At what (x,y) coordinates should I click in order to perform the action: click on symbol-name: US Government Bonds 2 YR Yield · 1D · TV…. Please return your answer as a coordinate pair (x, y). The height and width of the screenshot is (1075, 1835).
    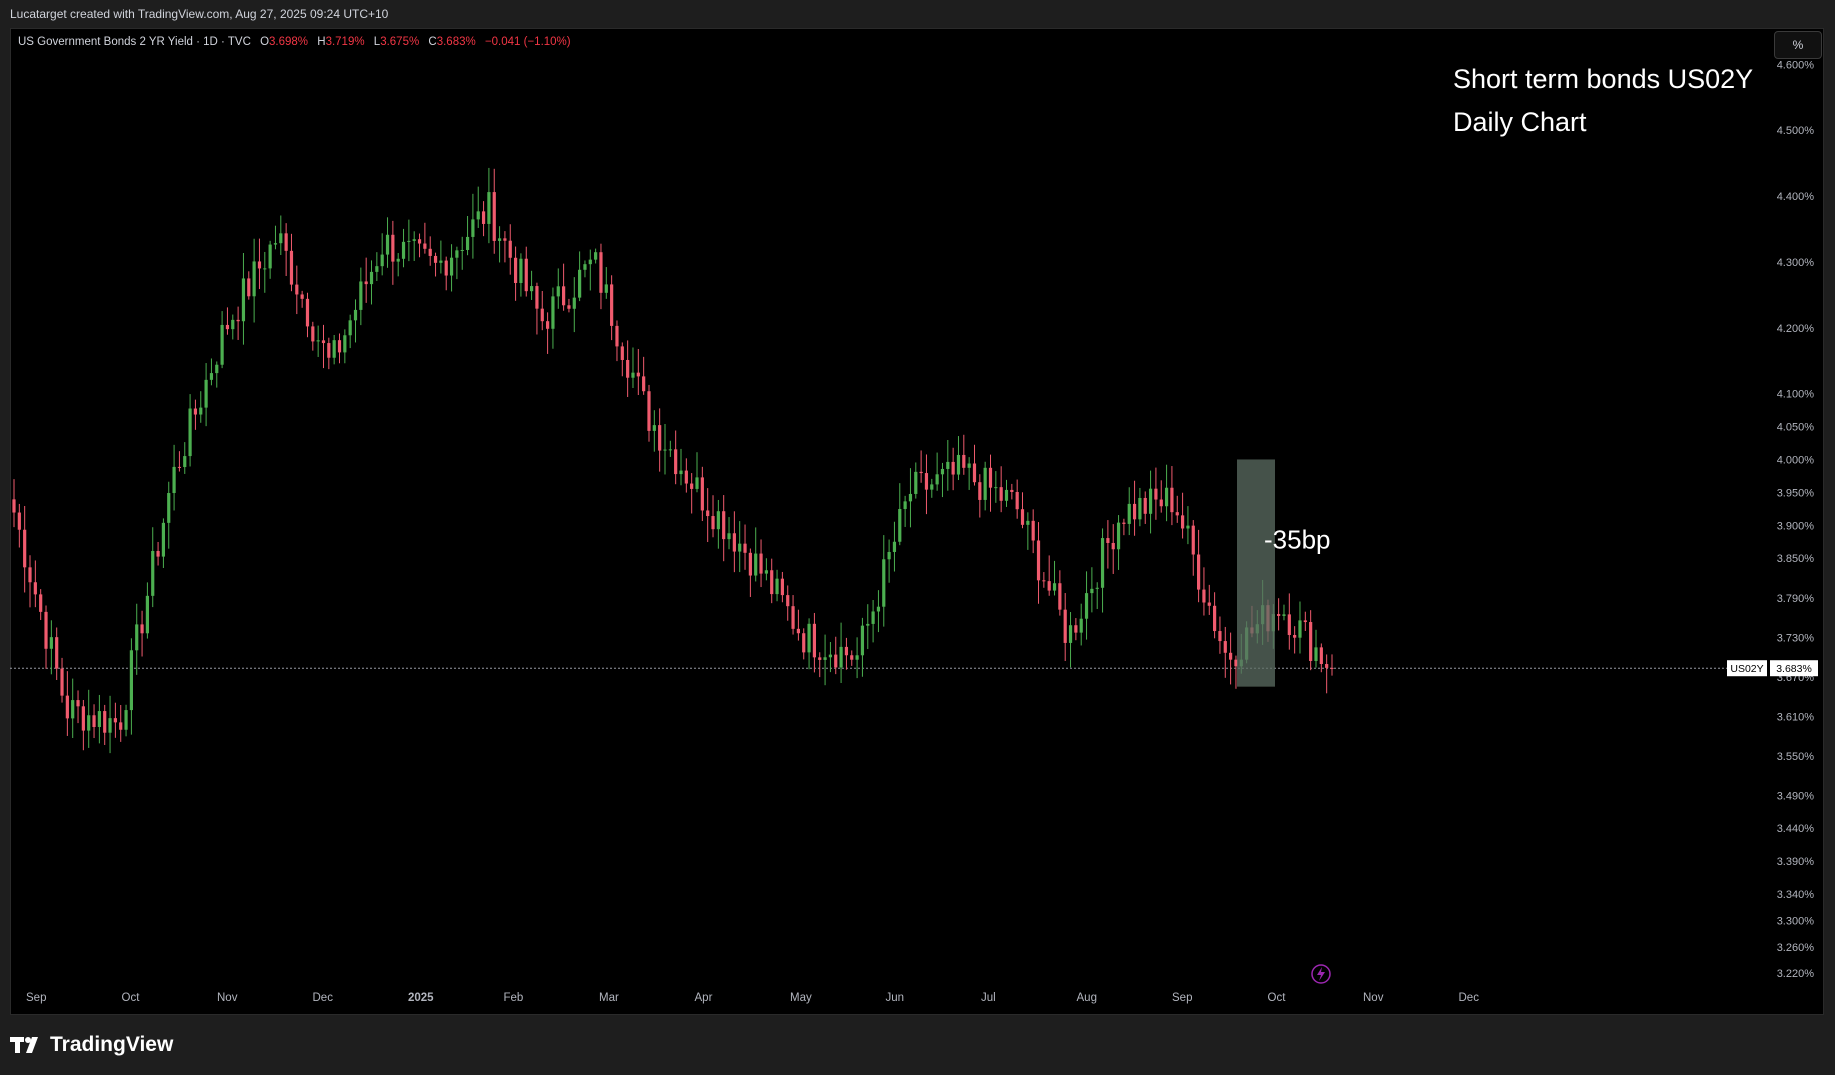
    Looking at the image, I should click on (134, 42).